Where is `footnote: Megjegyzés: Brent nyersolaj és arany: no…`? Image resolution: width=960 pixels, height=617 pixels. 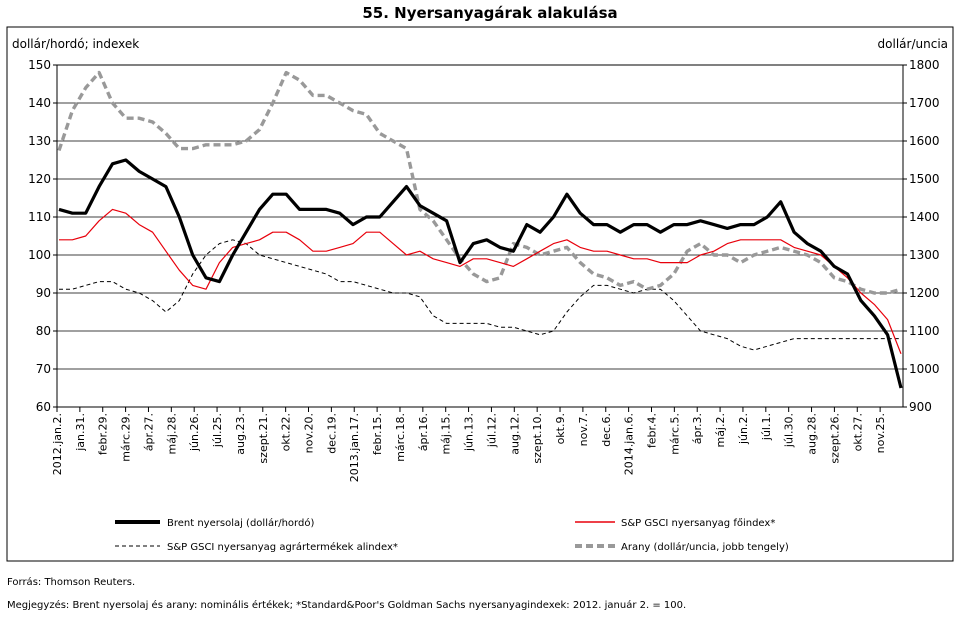
footnote: Megjegyzés: Brent nyersolaj és arany: no… is located at coordinates (346, 605).